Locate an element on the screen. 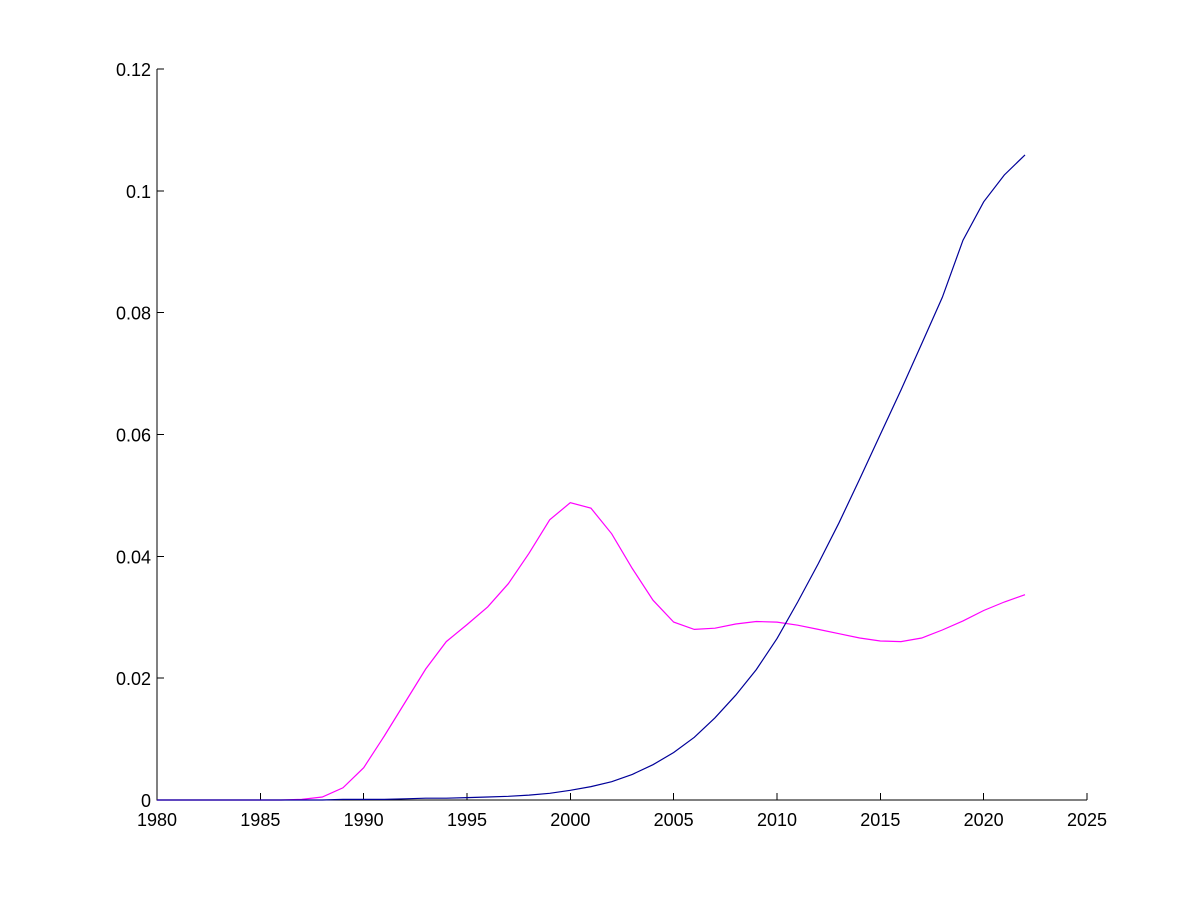  y-tick-label: 0 is located at coordinates (146, 801).